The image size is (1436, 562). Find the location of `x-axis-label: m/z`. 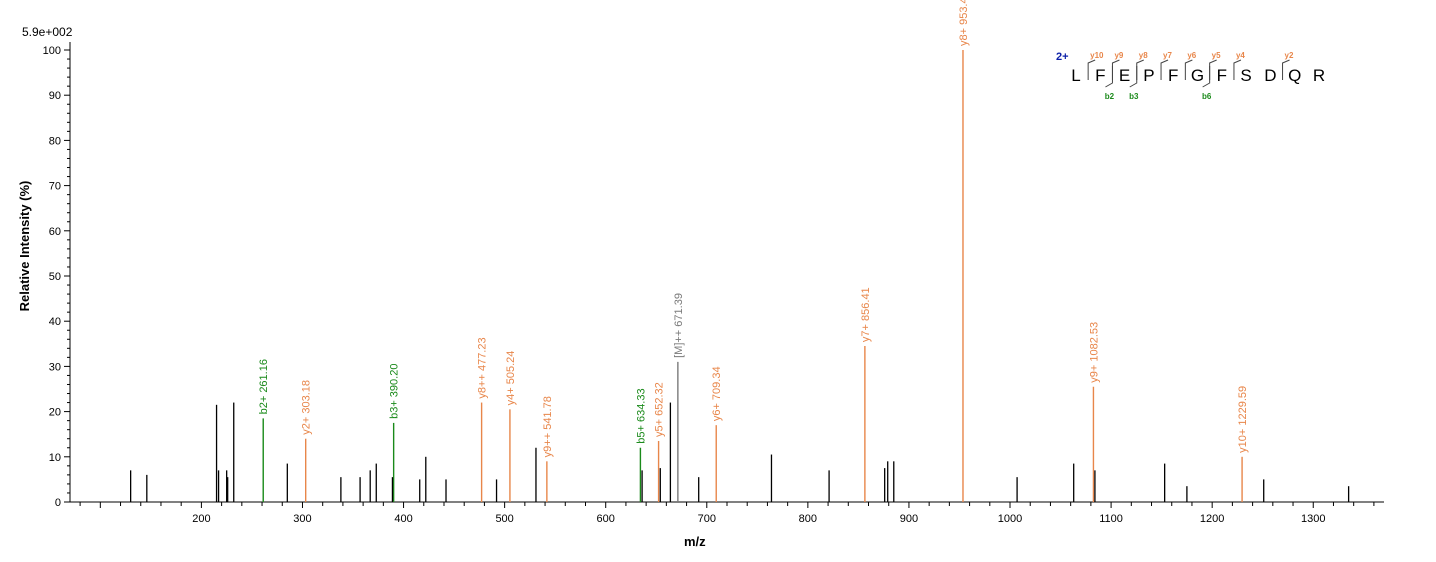

x-axis-label: m/z is located at coordinates (695, 541).